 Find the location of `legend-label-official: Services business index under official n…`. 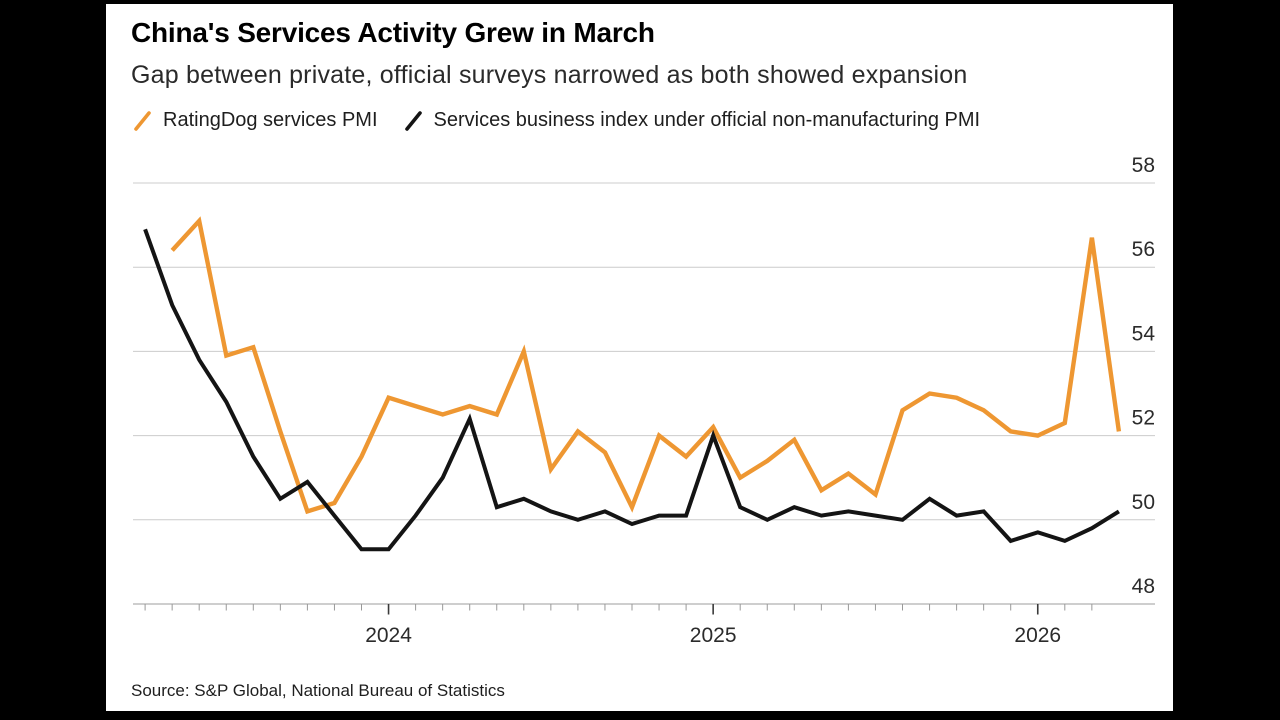

legend-label-official: Services business index under official n… is located at coordinates (707, 120).